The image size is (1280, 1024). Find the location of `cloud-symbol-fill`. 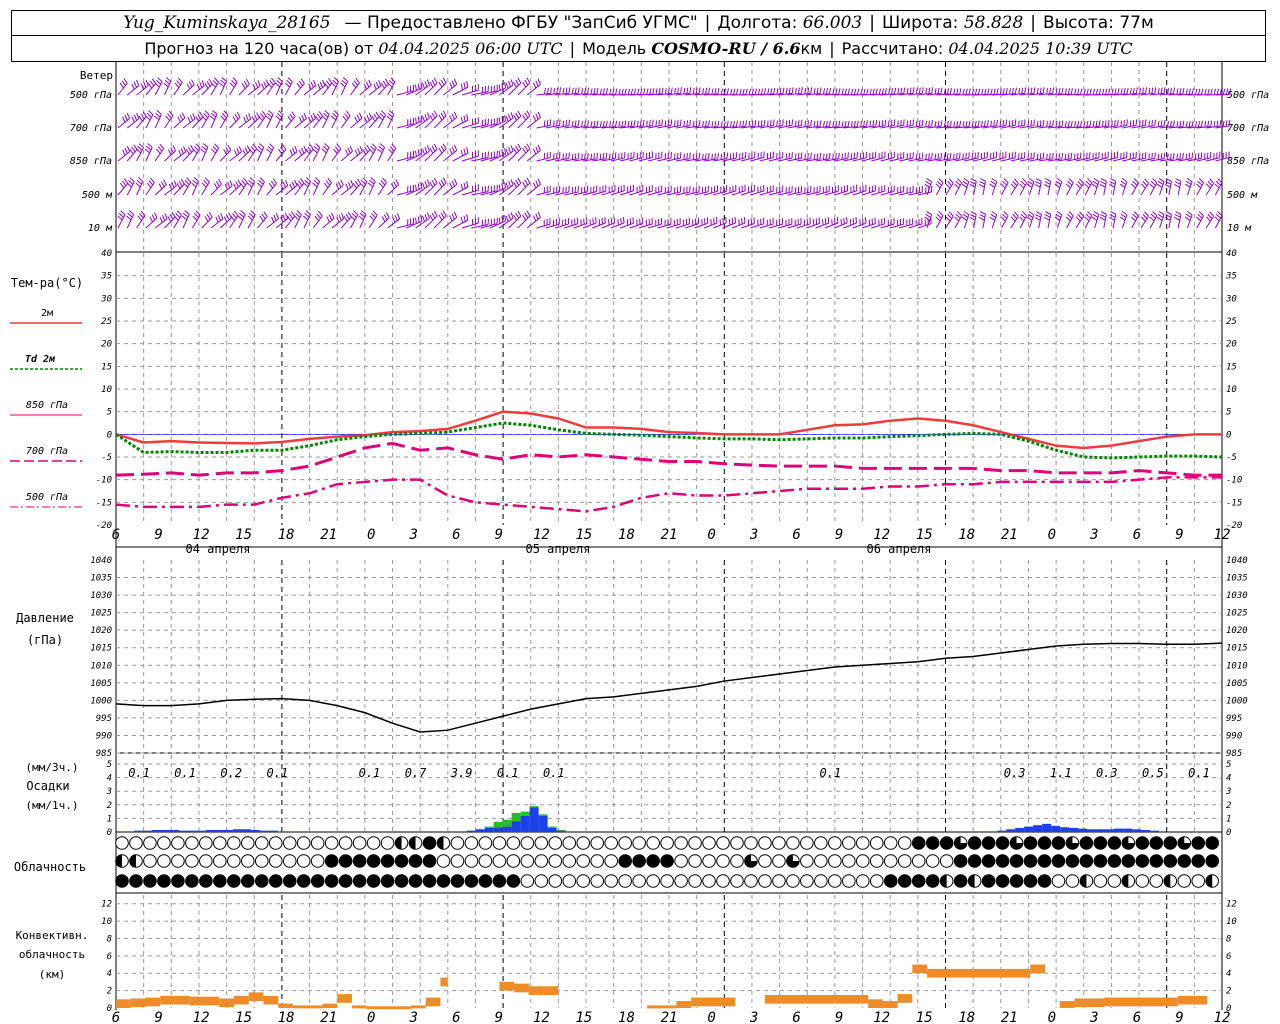

cloud-symbol-fill is located at coordinates (398, 843).